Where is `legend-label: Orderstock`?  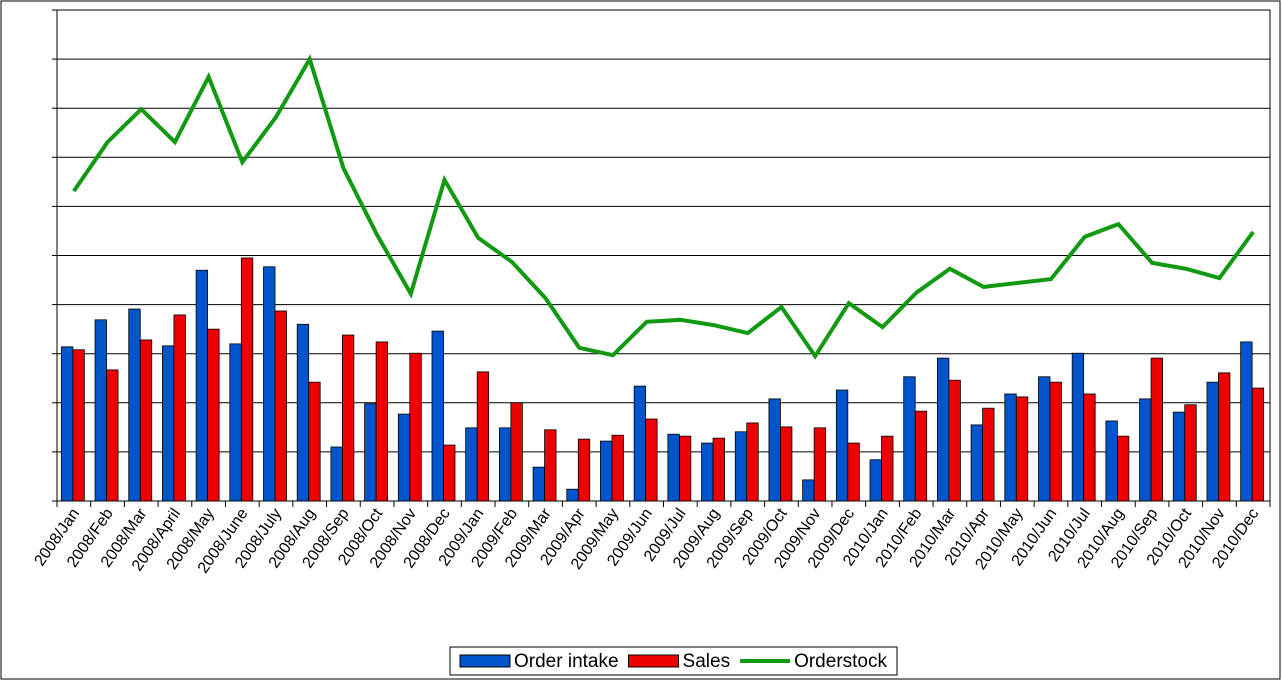 legend-label: Orderstock is located at coordinates (840, 661).